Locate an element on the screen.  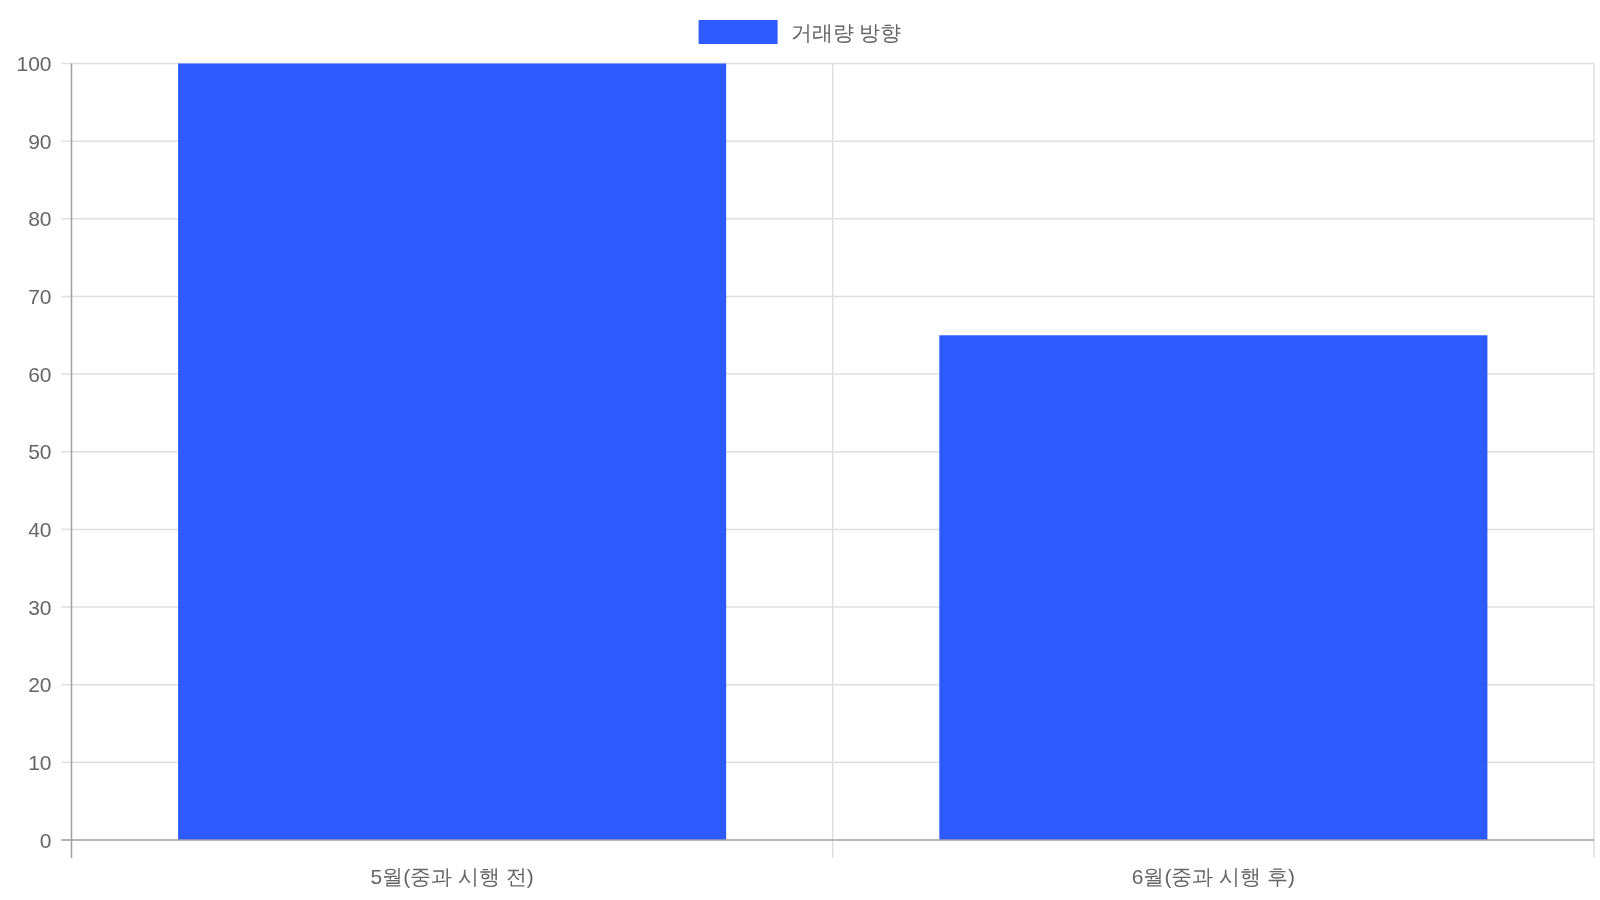
y-tick-label: 90 is located at coordinates (40, 141).